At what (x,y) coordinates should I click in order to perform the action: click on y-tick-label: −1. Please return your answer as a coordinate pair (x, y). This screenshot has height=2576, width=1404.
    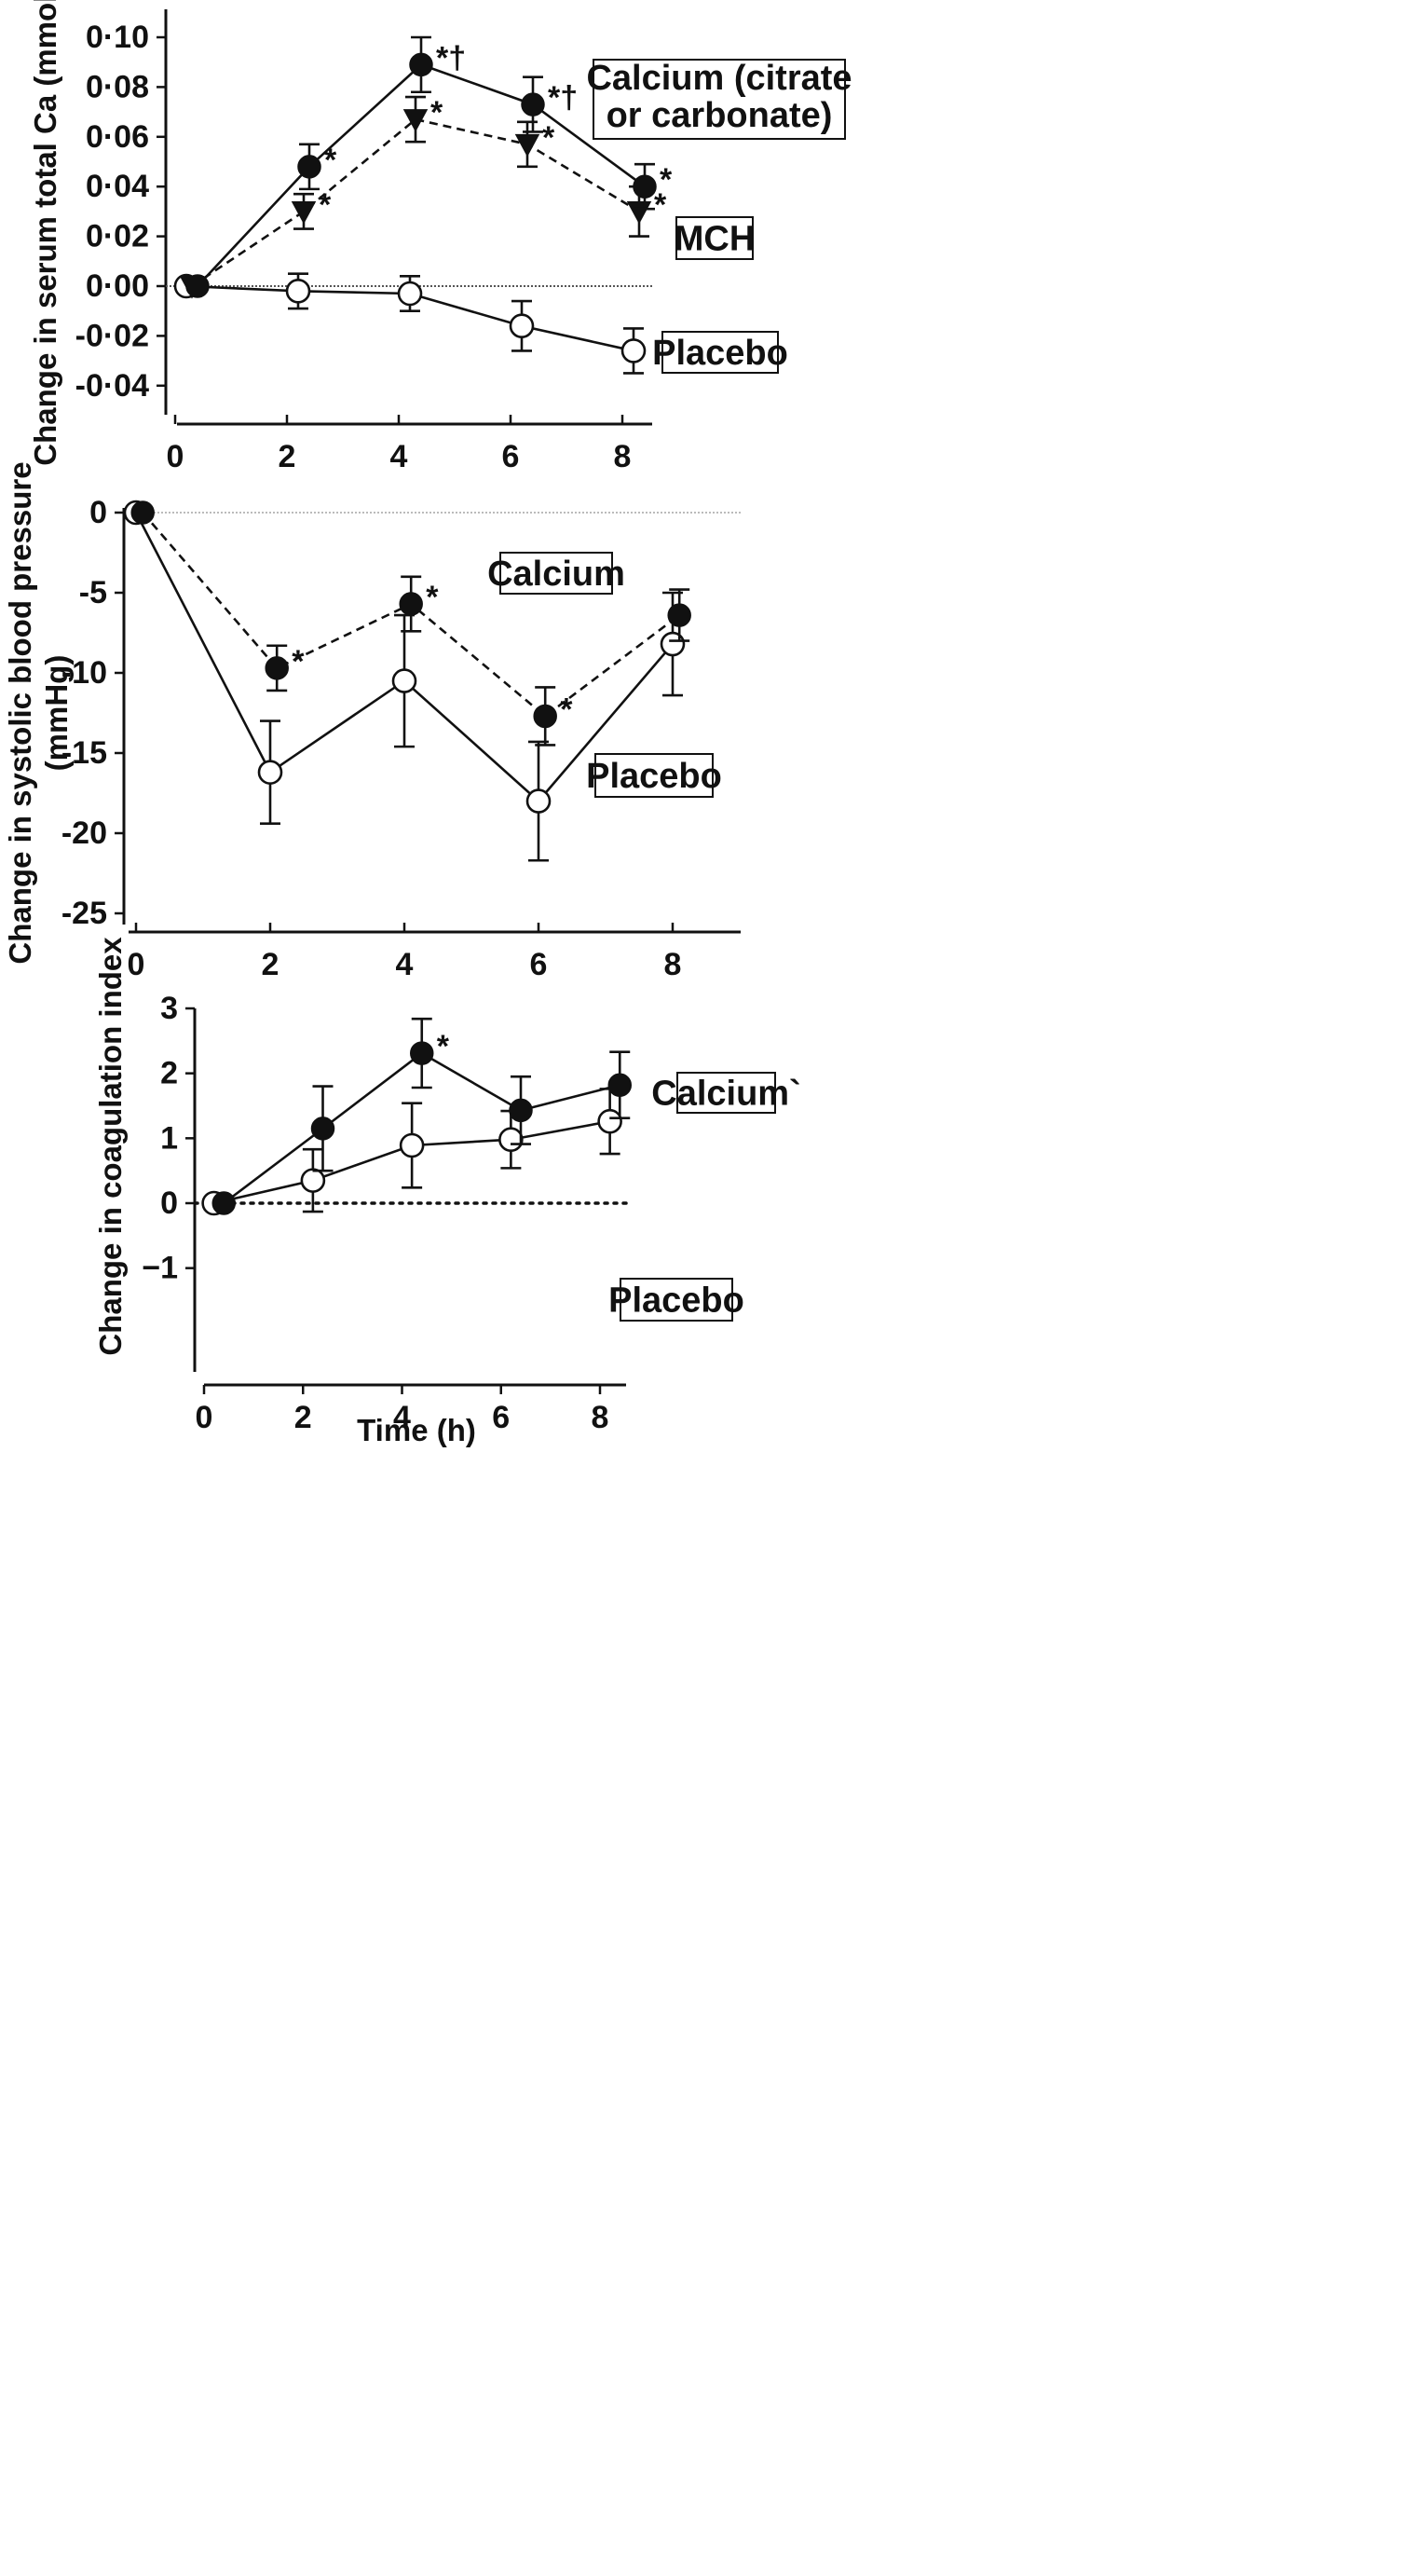
    Looking at the image, I should click on (160, 1268).